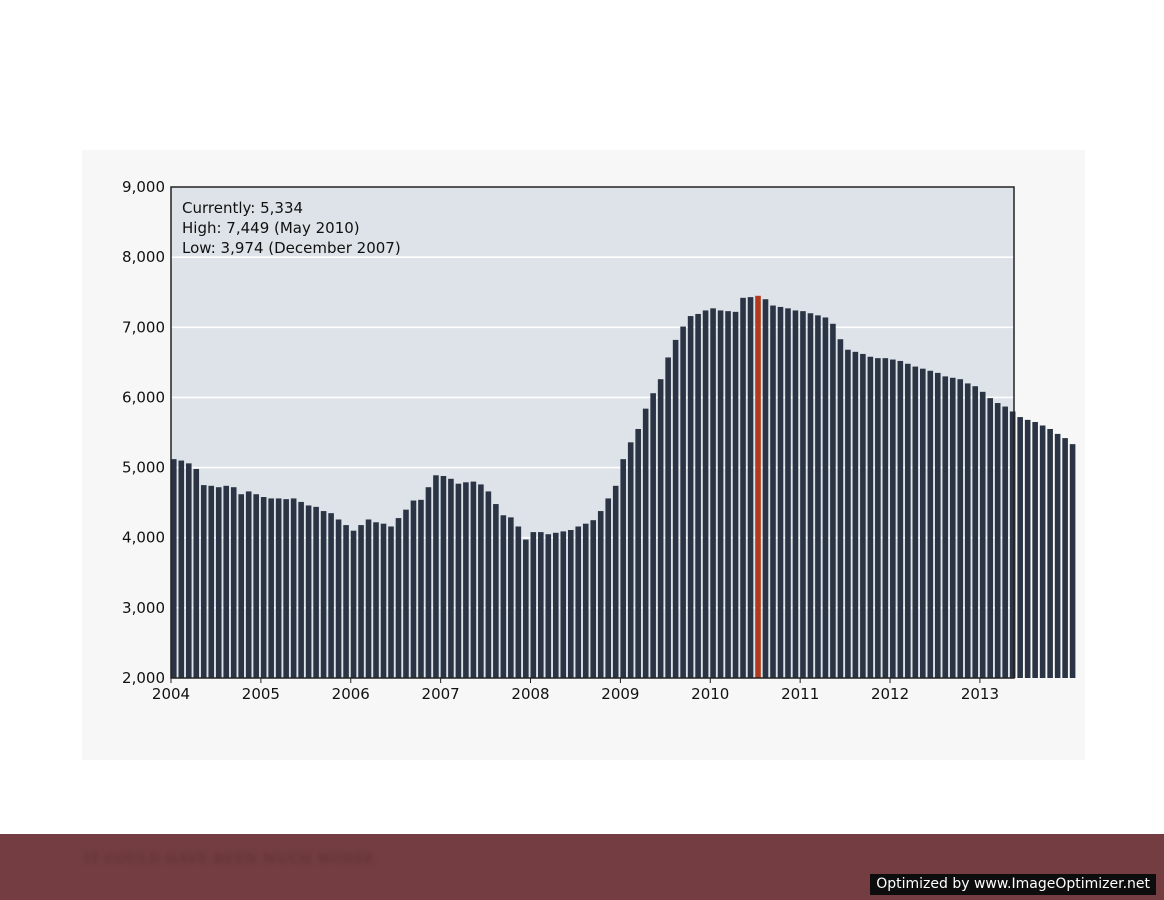  Describe the element at coordinates (229, 859) in the screenshot. I see `footer-caption: IT COULD HAVE BEEN MUCH WORSE` at that location.